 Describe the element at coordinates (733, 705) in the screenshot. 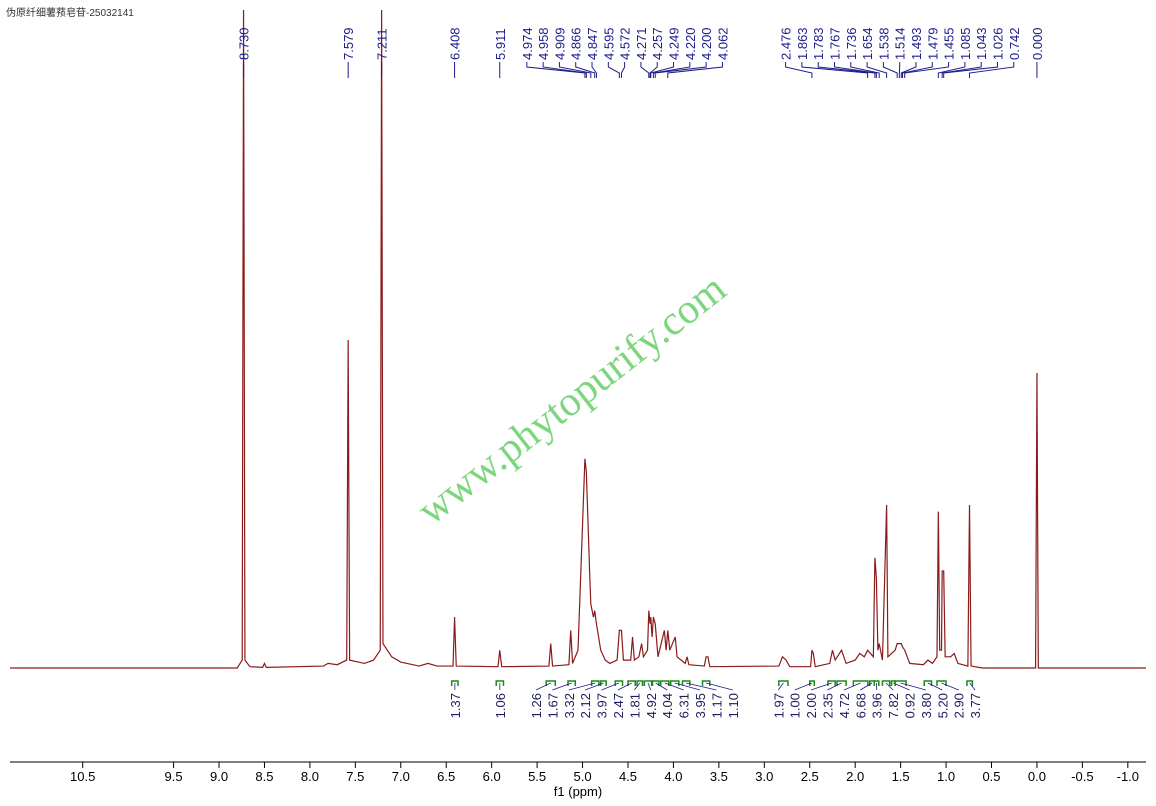

I see `integral-label: 1.10` at that location.